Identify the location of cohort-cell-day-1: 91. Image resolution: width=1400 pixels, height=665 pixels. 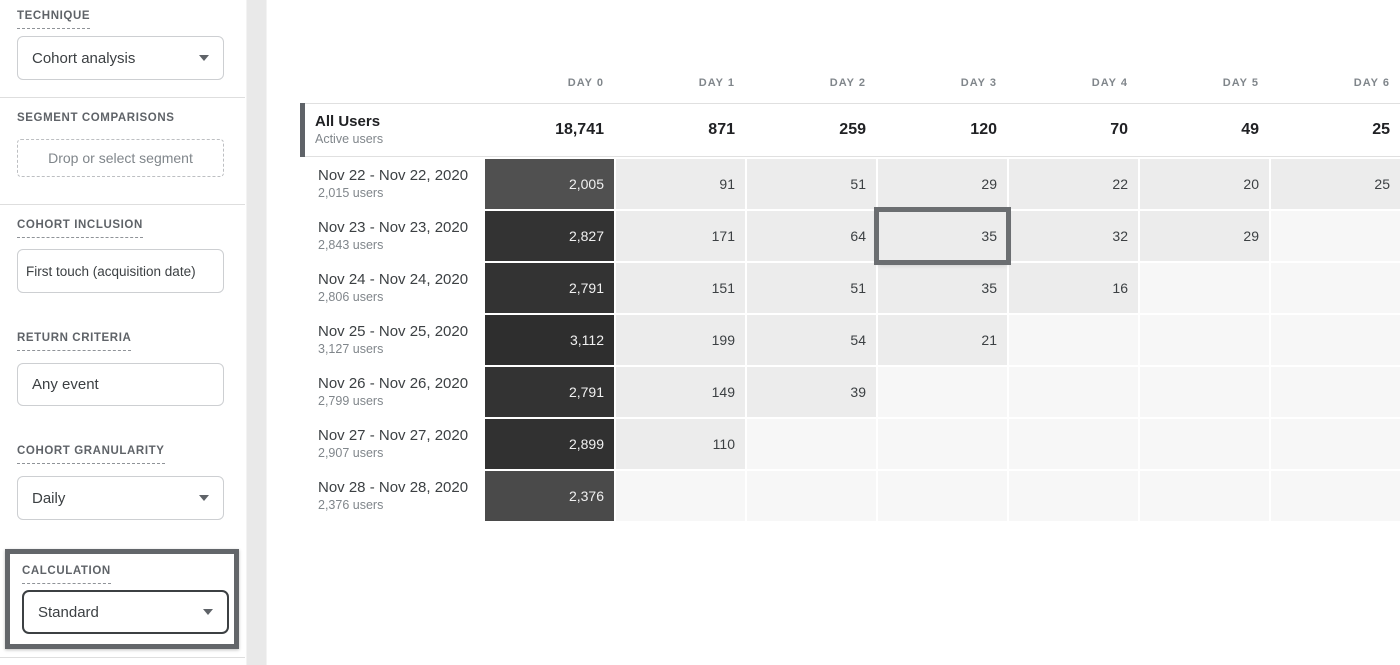
(680, 184).